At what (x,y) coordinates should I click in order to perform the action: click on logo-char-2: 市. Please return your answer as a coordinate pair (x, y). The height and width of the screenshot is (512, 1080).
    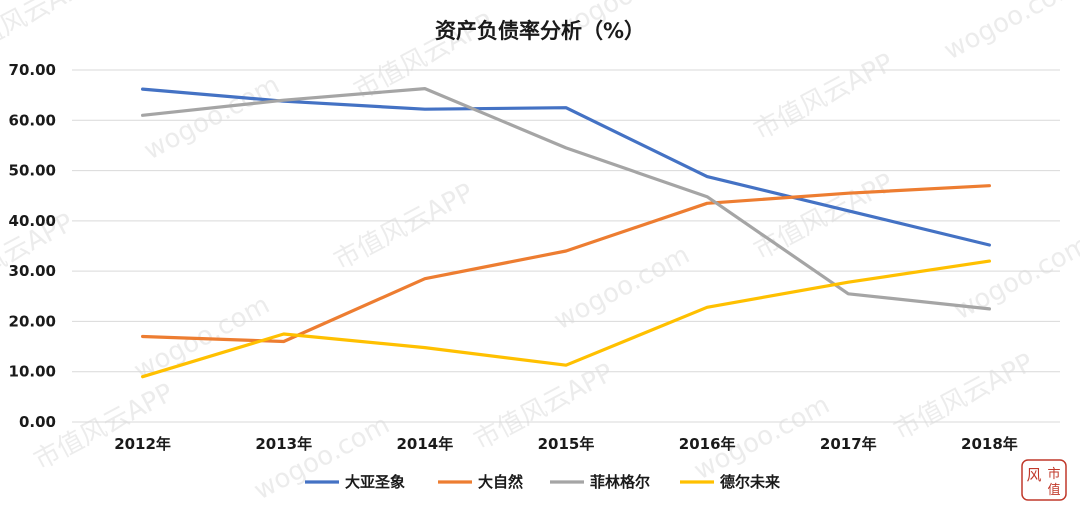
    Looking at the image, I should click on (1053, 474).